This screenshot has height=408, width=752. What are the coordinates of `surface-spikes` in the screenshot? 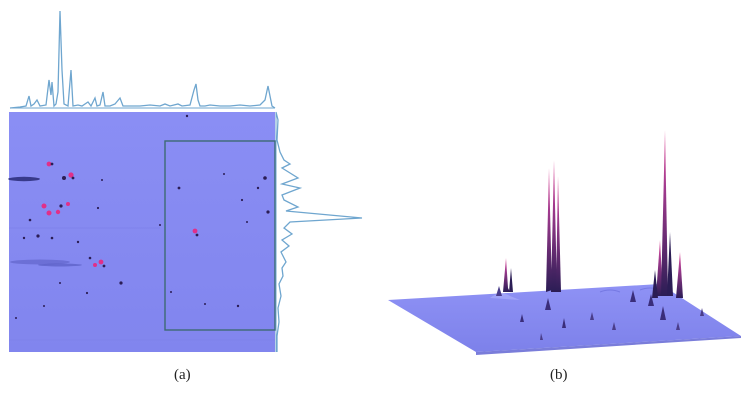 It's located at (593, 214).